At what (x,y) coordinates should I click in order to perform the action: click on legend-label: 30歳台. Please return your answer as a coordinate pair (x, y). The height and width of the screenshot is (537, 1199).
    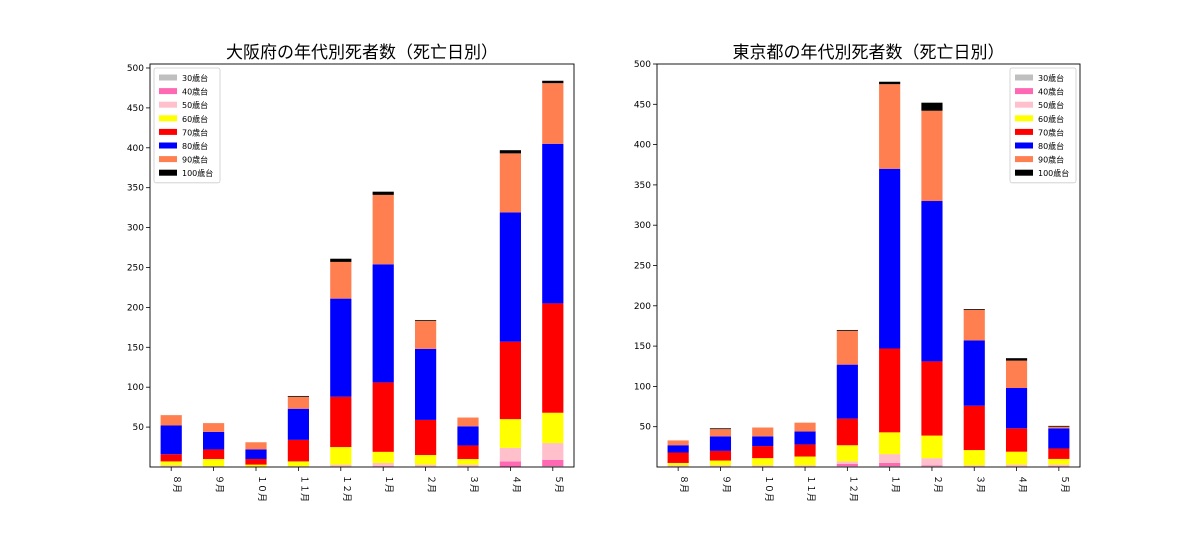
    Looking at the image, I should click on (195, 78).